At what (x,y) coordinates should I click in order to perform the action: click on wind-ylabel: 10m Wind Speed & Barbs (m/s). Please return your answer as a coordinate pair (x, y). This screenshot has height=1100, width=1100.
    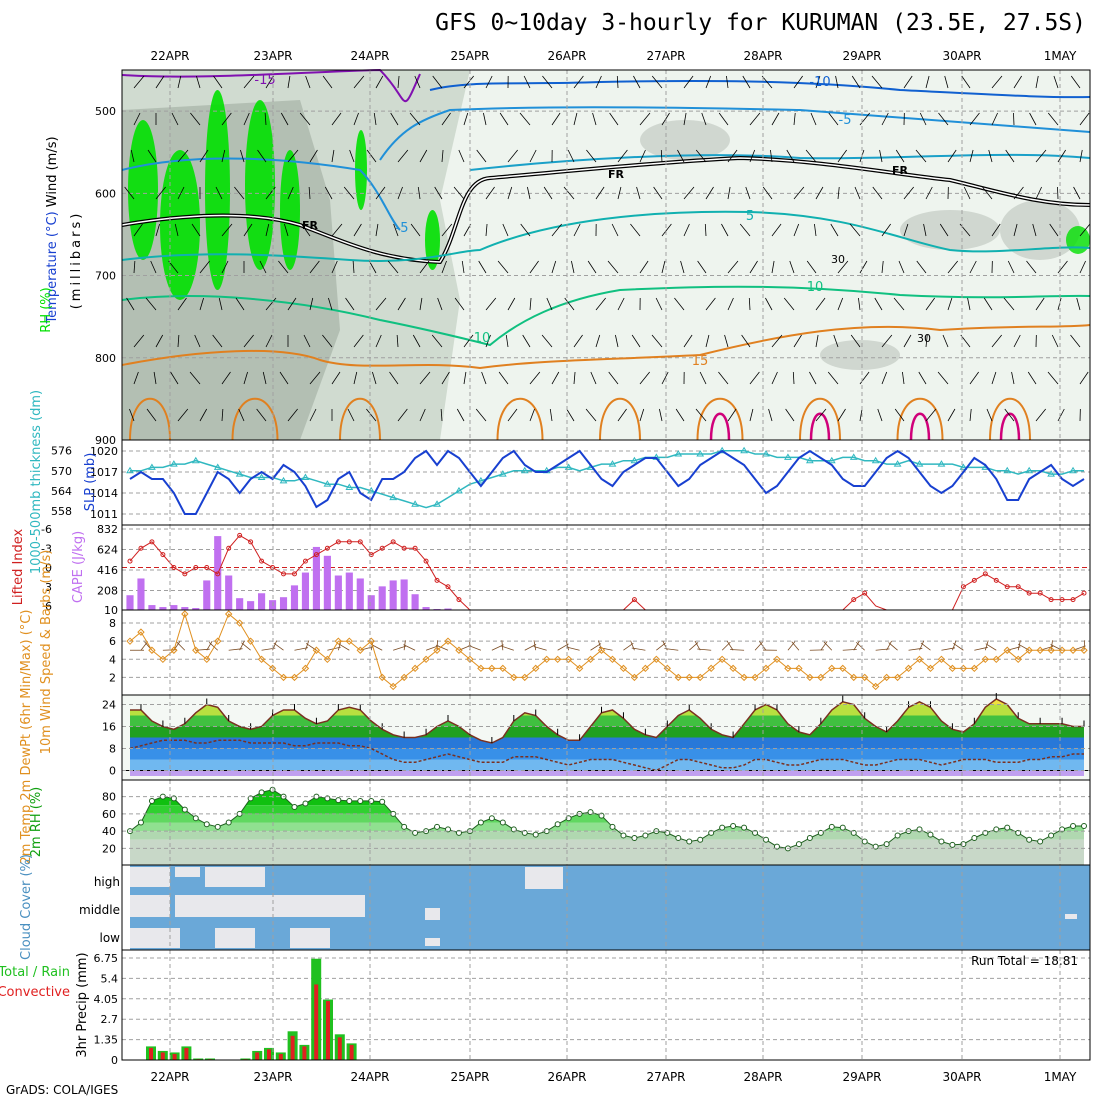
    Looking at the image, I should click on (46, 652).